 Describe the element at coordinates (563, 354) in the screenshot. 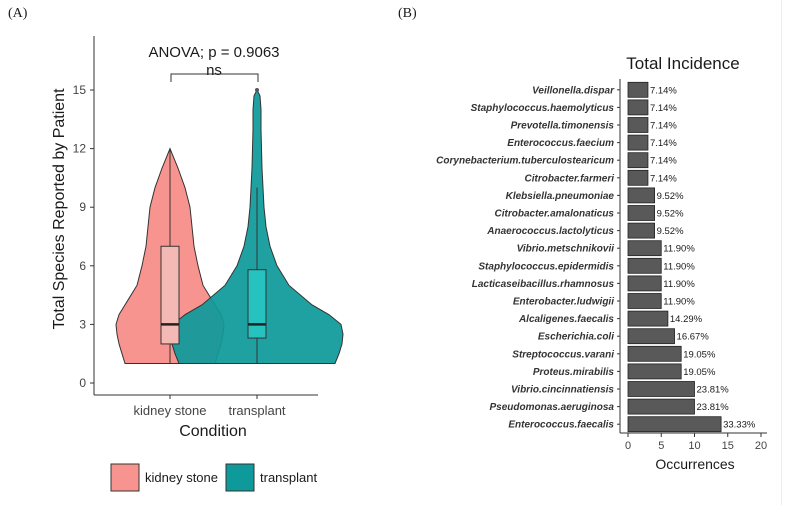

I see `bar-category-label: Streptococcus.varani` at that location.